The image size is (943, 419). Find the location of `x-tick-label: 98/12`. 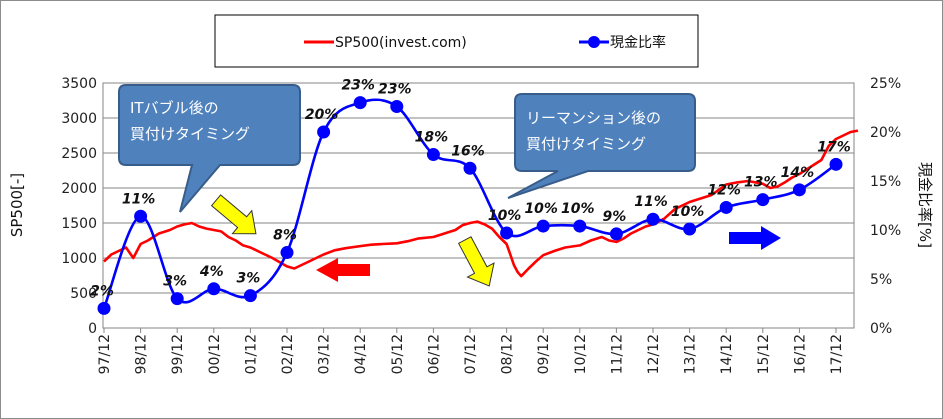

x-tick-label: 98/12 is located at coordinates (142, 354).